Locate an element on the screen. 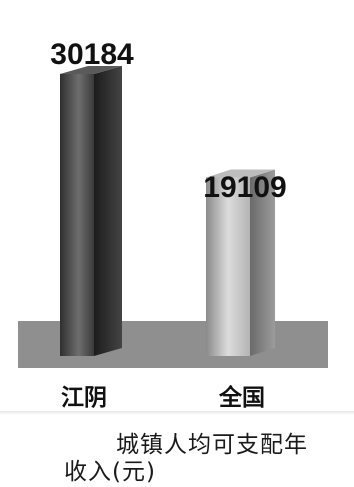  value-label: 30184 is located at coordinates (92, 54).